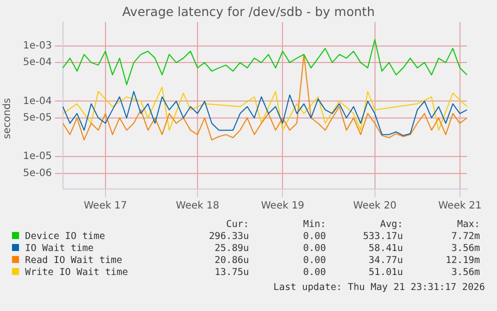 This screenshot has width=497, height=311. Describe the element at coordinates (198, 206) in the screenshot. I see `x-tick-label: Week 18` at that location.